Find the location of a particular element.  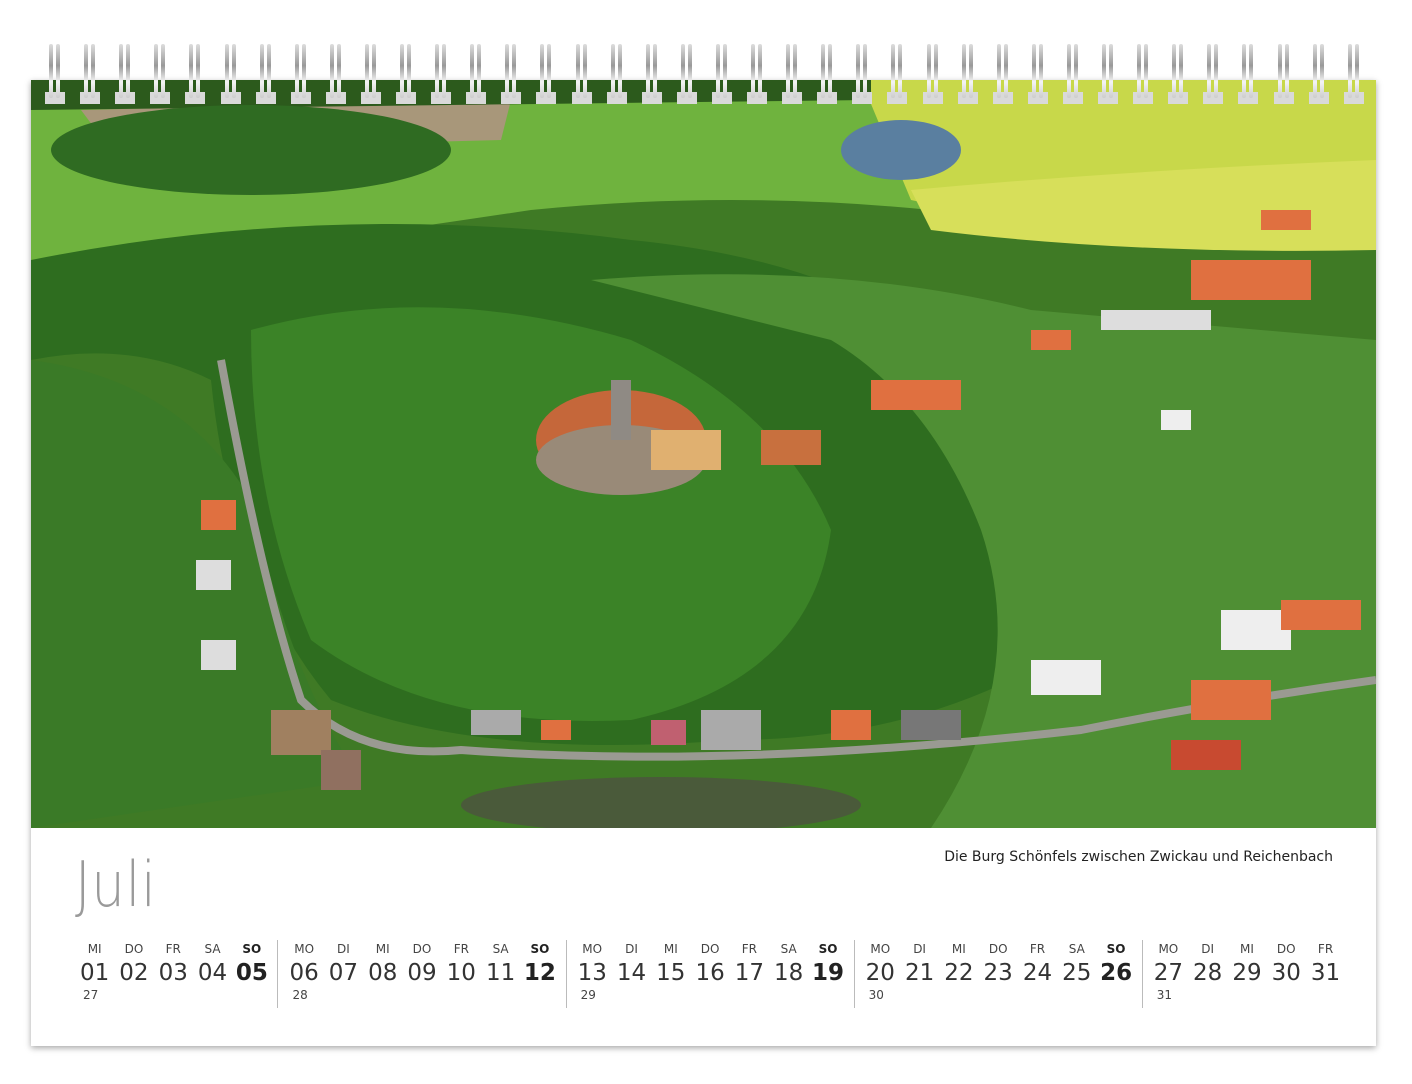

calendar-day: SA 04 is located at coordinates (212, 964).